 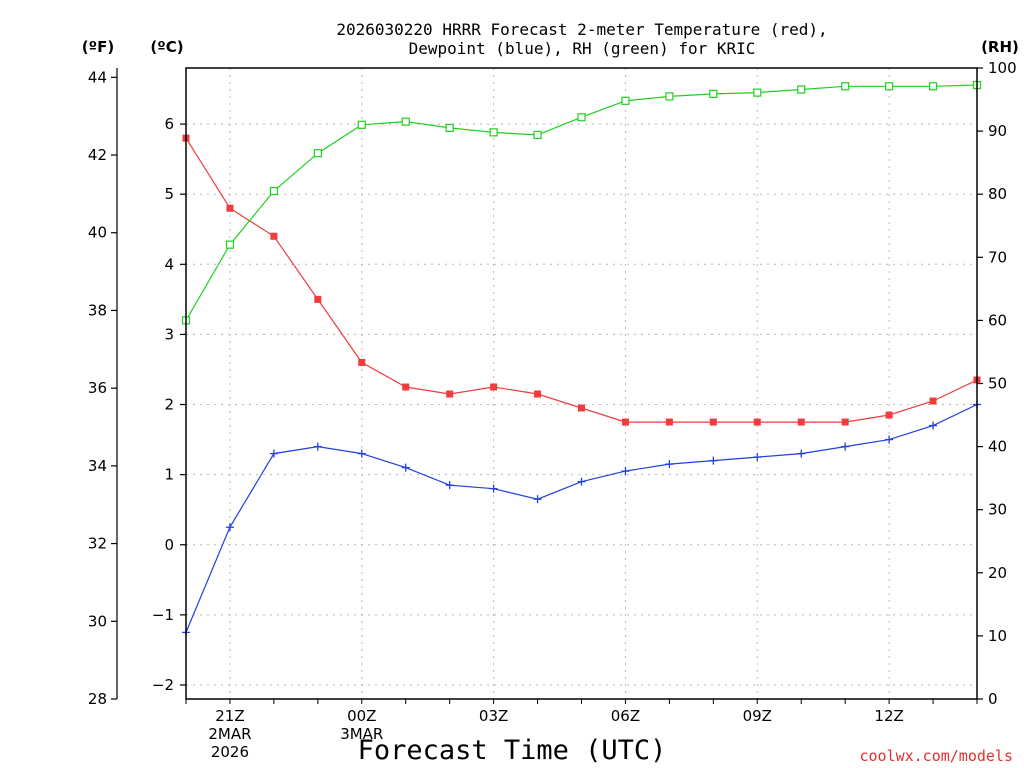 What do you see at coordinates (230, 752) in the screenshot?
I see `x-tick-label: 2026` at bounding box center [230, 752].